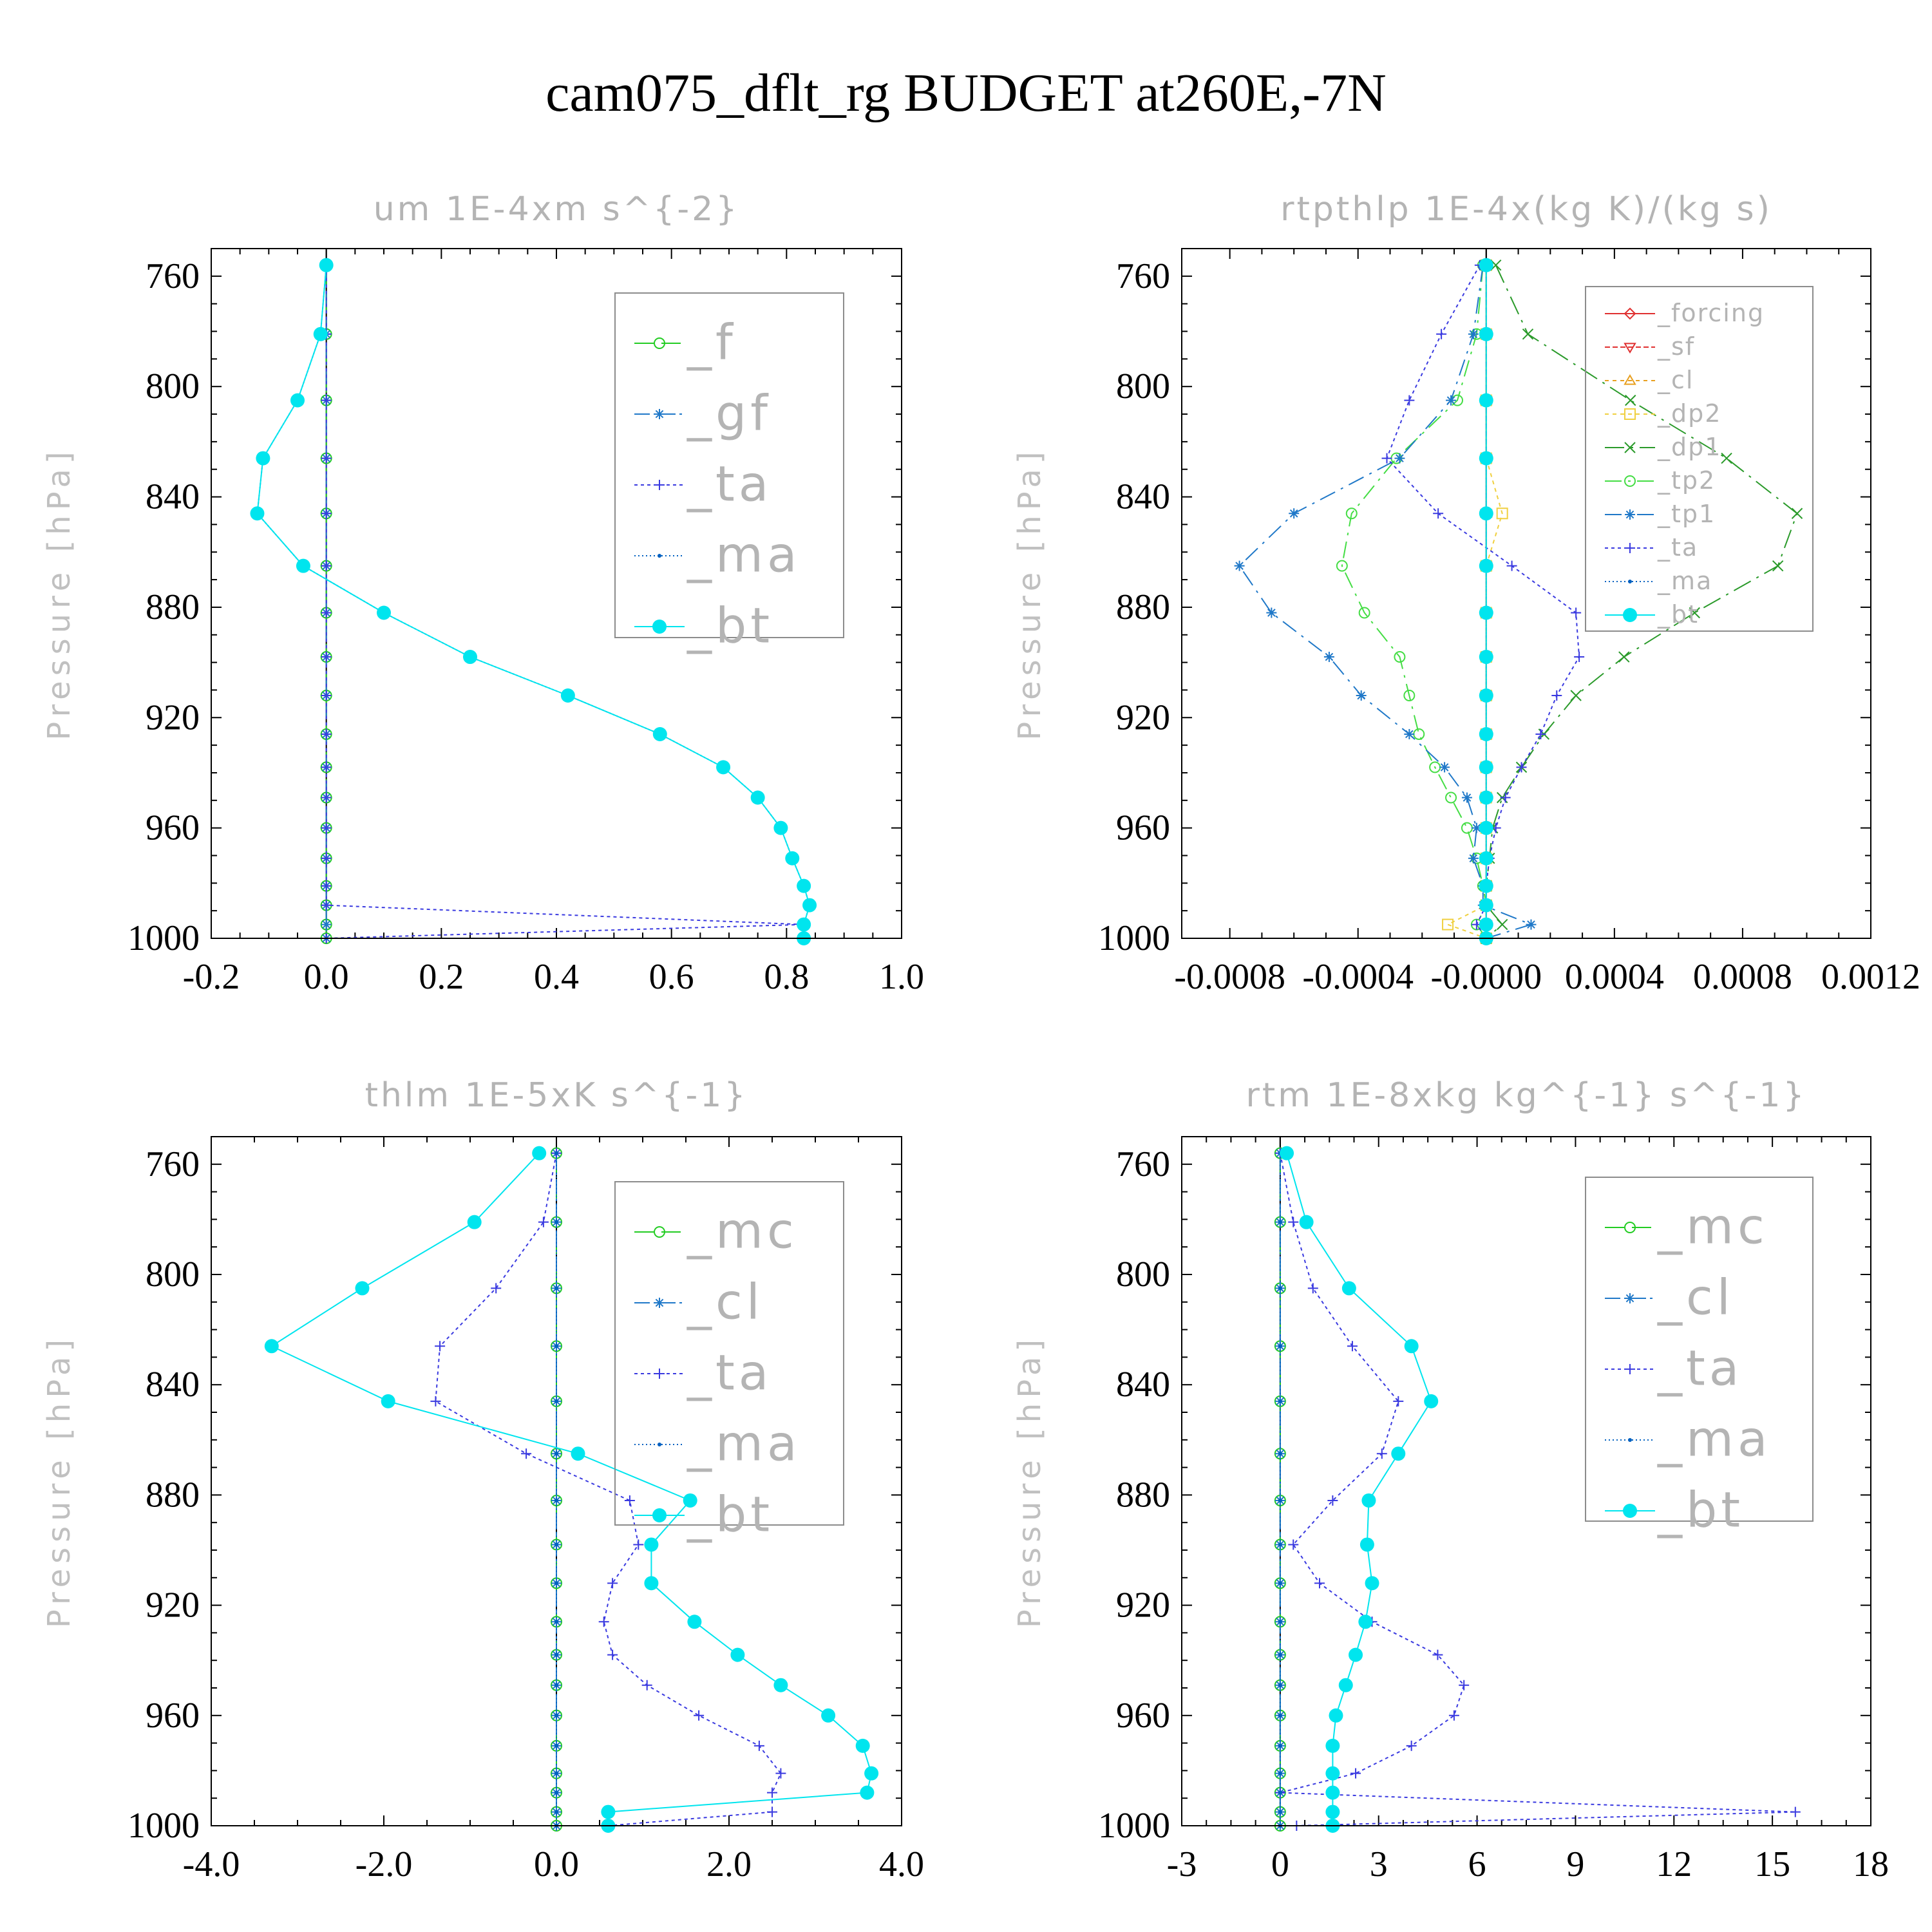 This screenshot has height=1932, width=1932. I want to click on y-tick-label: 880, so click(173, 1495).